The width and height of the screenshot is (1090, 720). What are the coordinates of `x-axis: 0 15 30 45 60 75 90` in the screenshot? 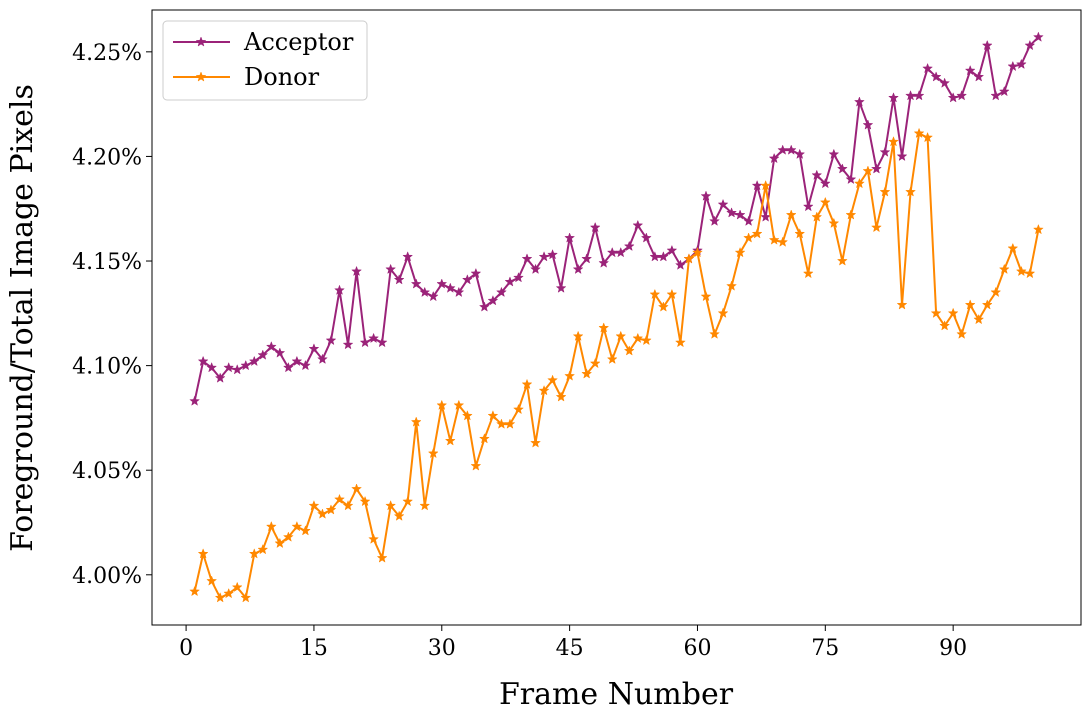 It's located at (573, 643).